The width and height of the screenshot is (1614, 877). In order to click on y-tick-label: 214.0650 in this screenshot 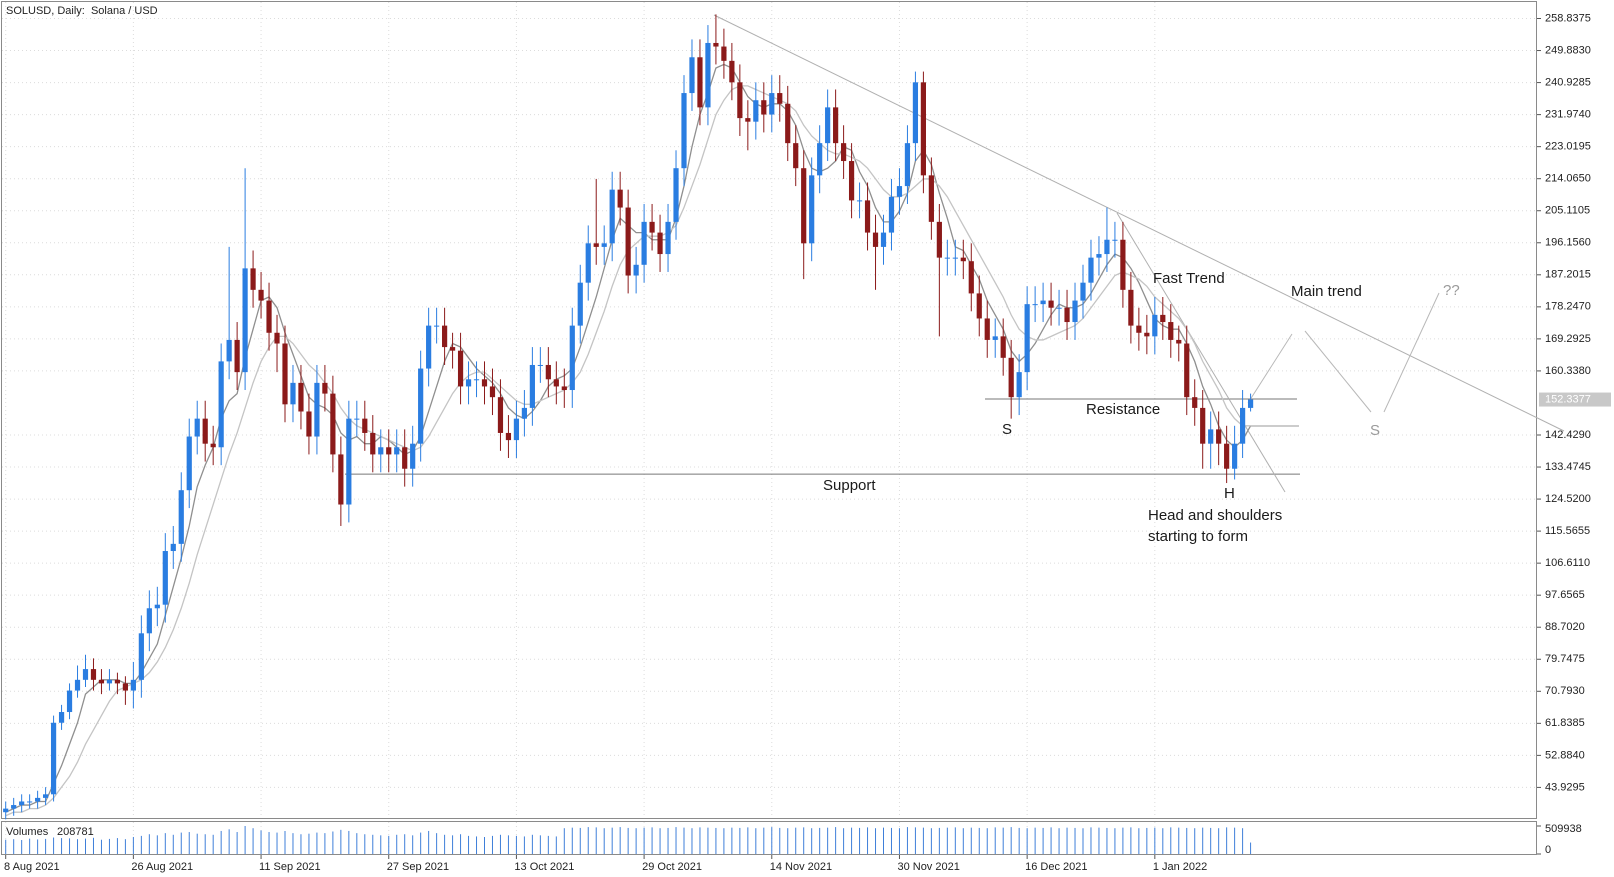, I will do `click(1568, 179)`.